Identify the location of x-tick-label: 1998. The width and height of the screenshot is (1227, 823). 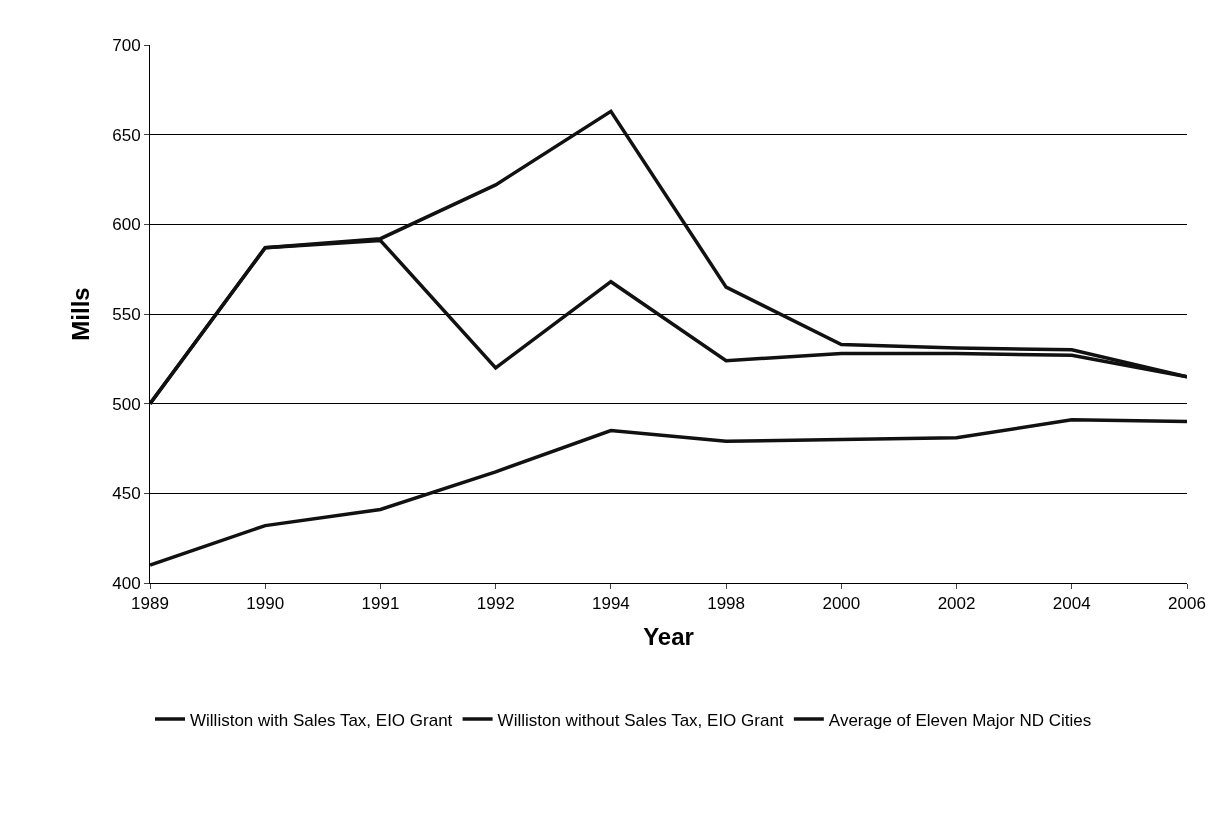
(726, 604).